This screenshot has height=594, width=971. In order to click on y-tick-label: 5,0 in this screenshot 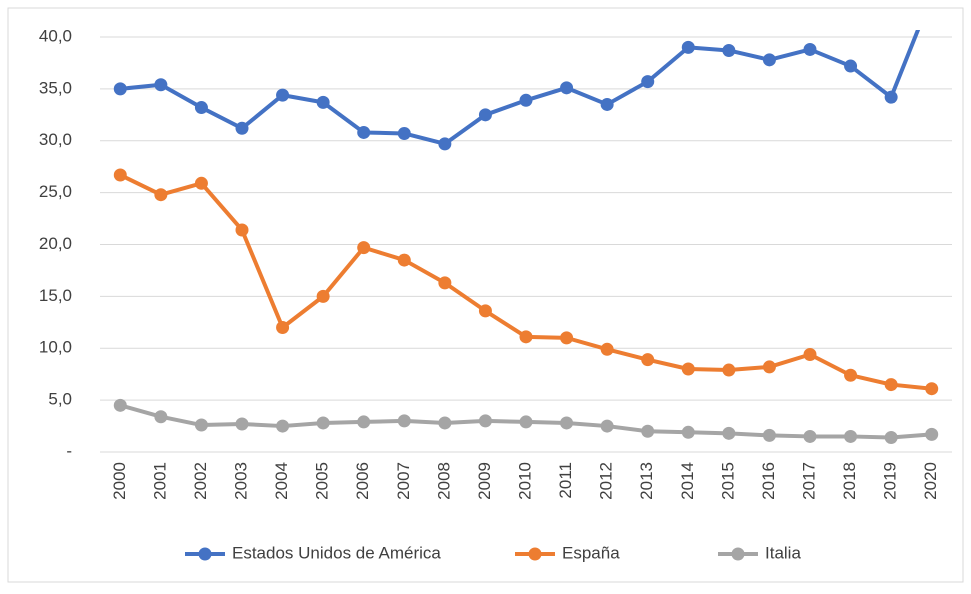, I will do `click(60, 399)`.